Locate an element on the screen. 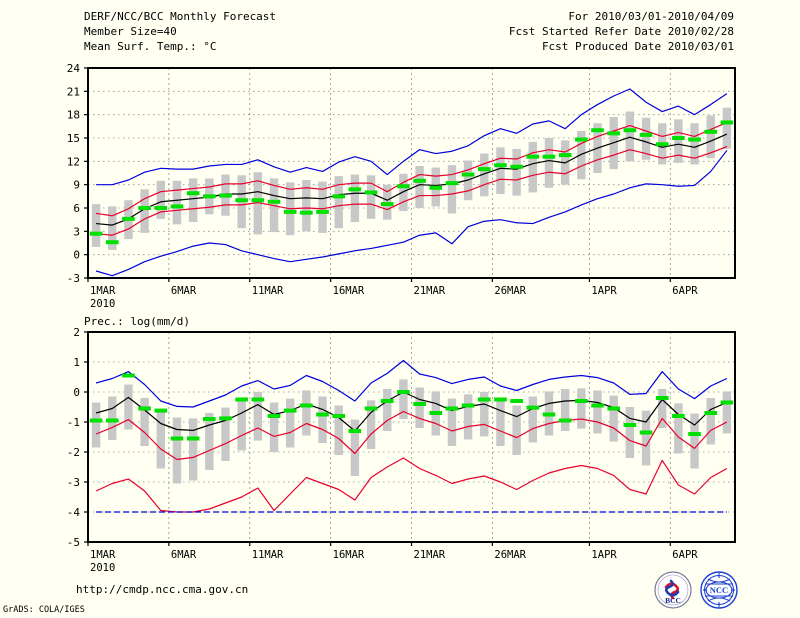 This screenshot has width=800, height=618. y-tick-label: -5 is located at coordinates (73, 542).